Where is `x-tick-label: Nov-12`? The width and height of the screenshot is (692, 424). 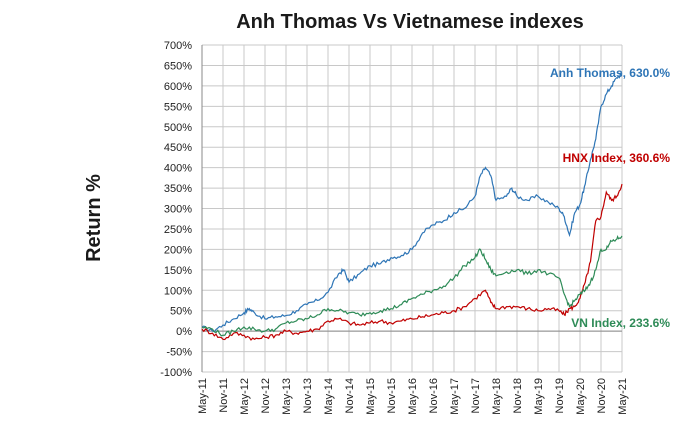 x-tick-label: Nov-12 is located at coordinates (266, 395).